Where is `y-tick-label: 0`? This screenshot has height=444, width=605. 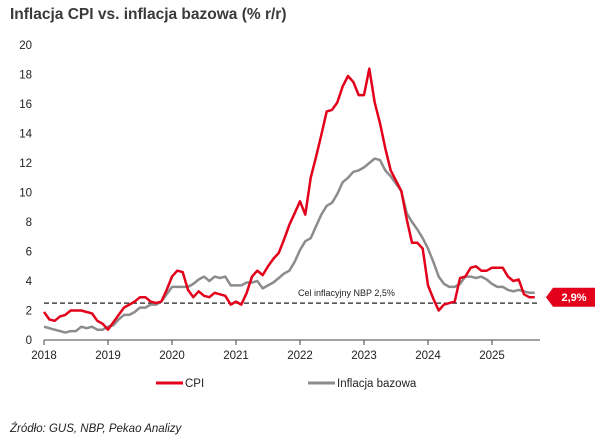
y-tick-label: 0 is located at coordinates (29, 341).